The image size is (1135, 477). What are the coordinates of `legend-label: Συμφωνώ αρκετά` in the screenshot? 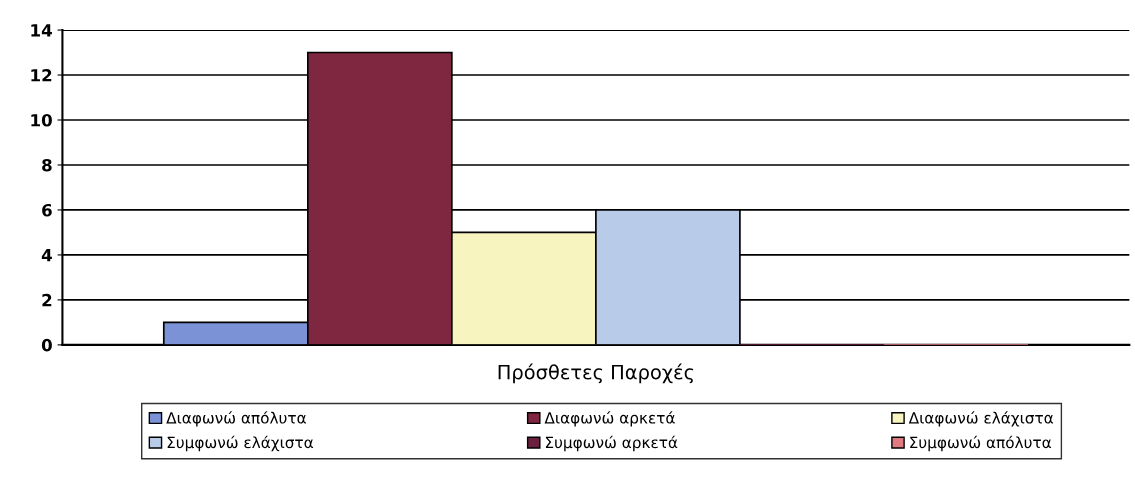 It's located at (611, 443).